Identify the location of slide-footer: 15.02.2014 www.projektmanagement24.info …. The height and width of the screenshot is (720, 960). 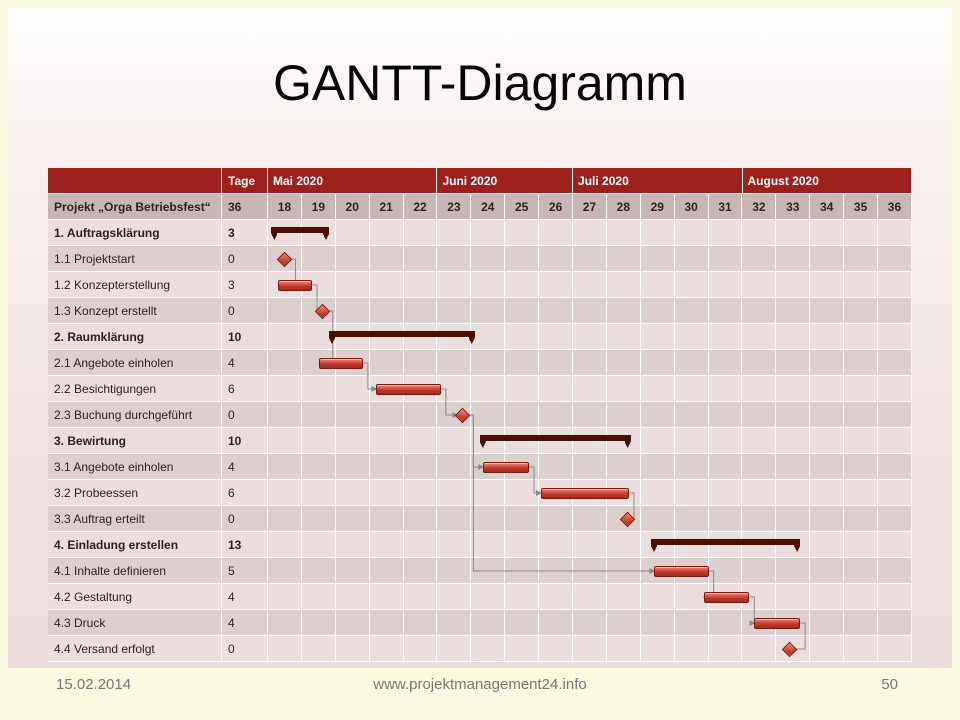
(480, 688).